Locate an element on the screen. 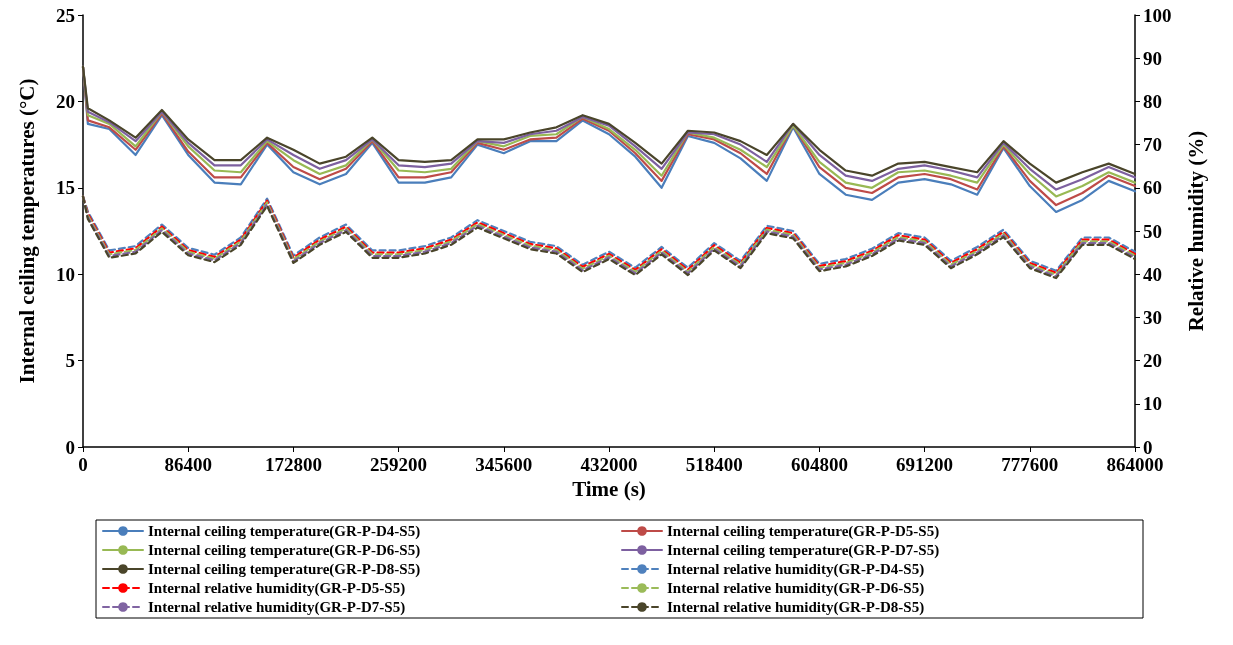 The height and width of the screenshot is (645, 1233). x-tick-label: 691200 is located at coordinates (925, 464).